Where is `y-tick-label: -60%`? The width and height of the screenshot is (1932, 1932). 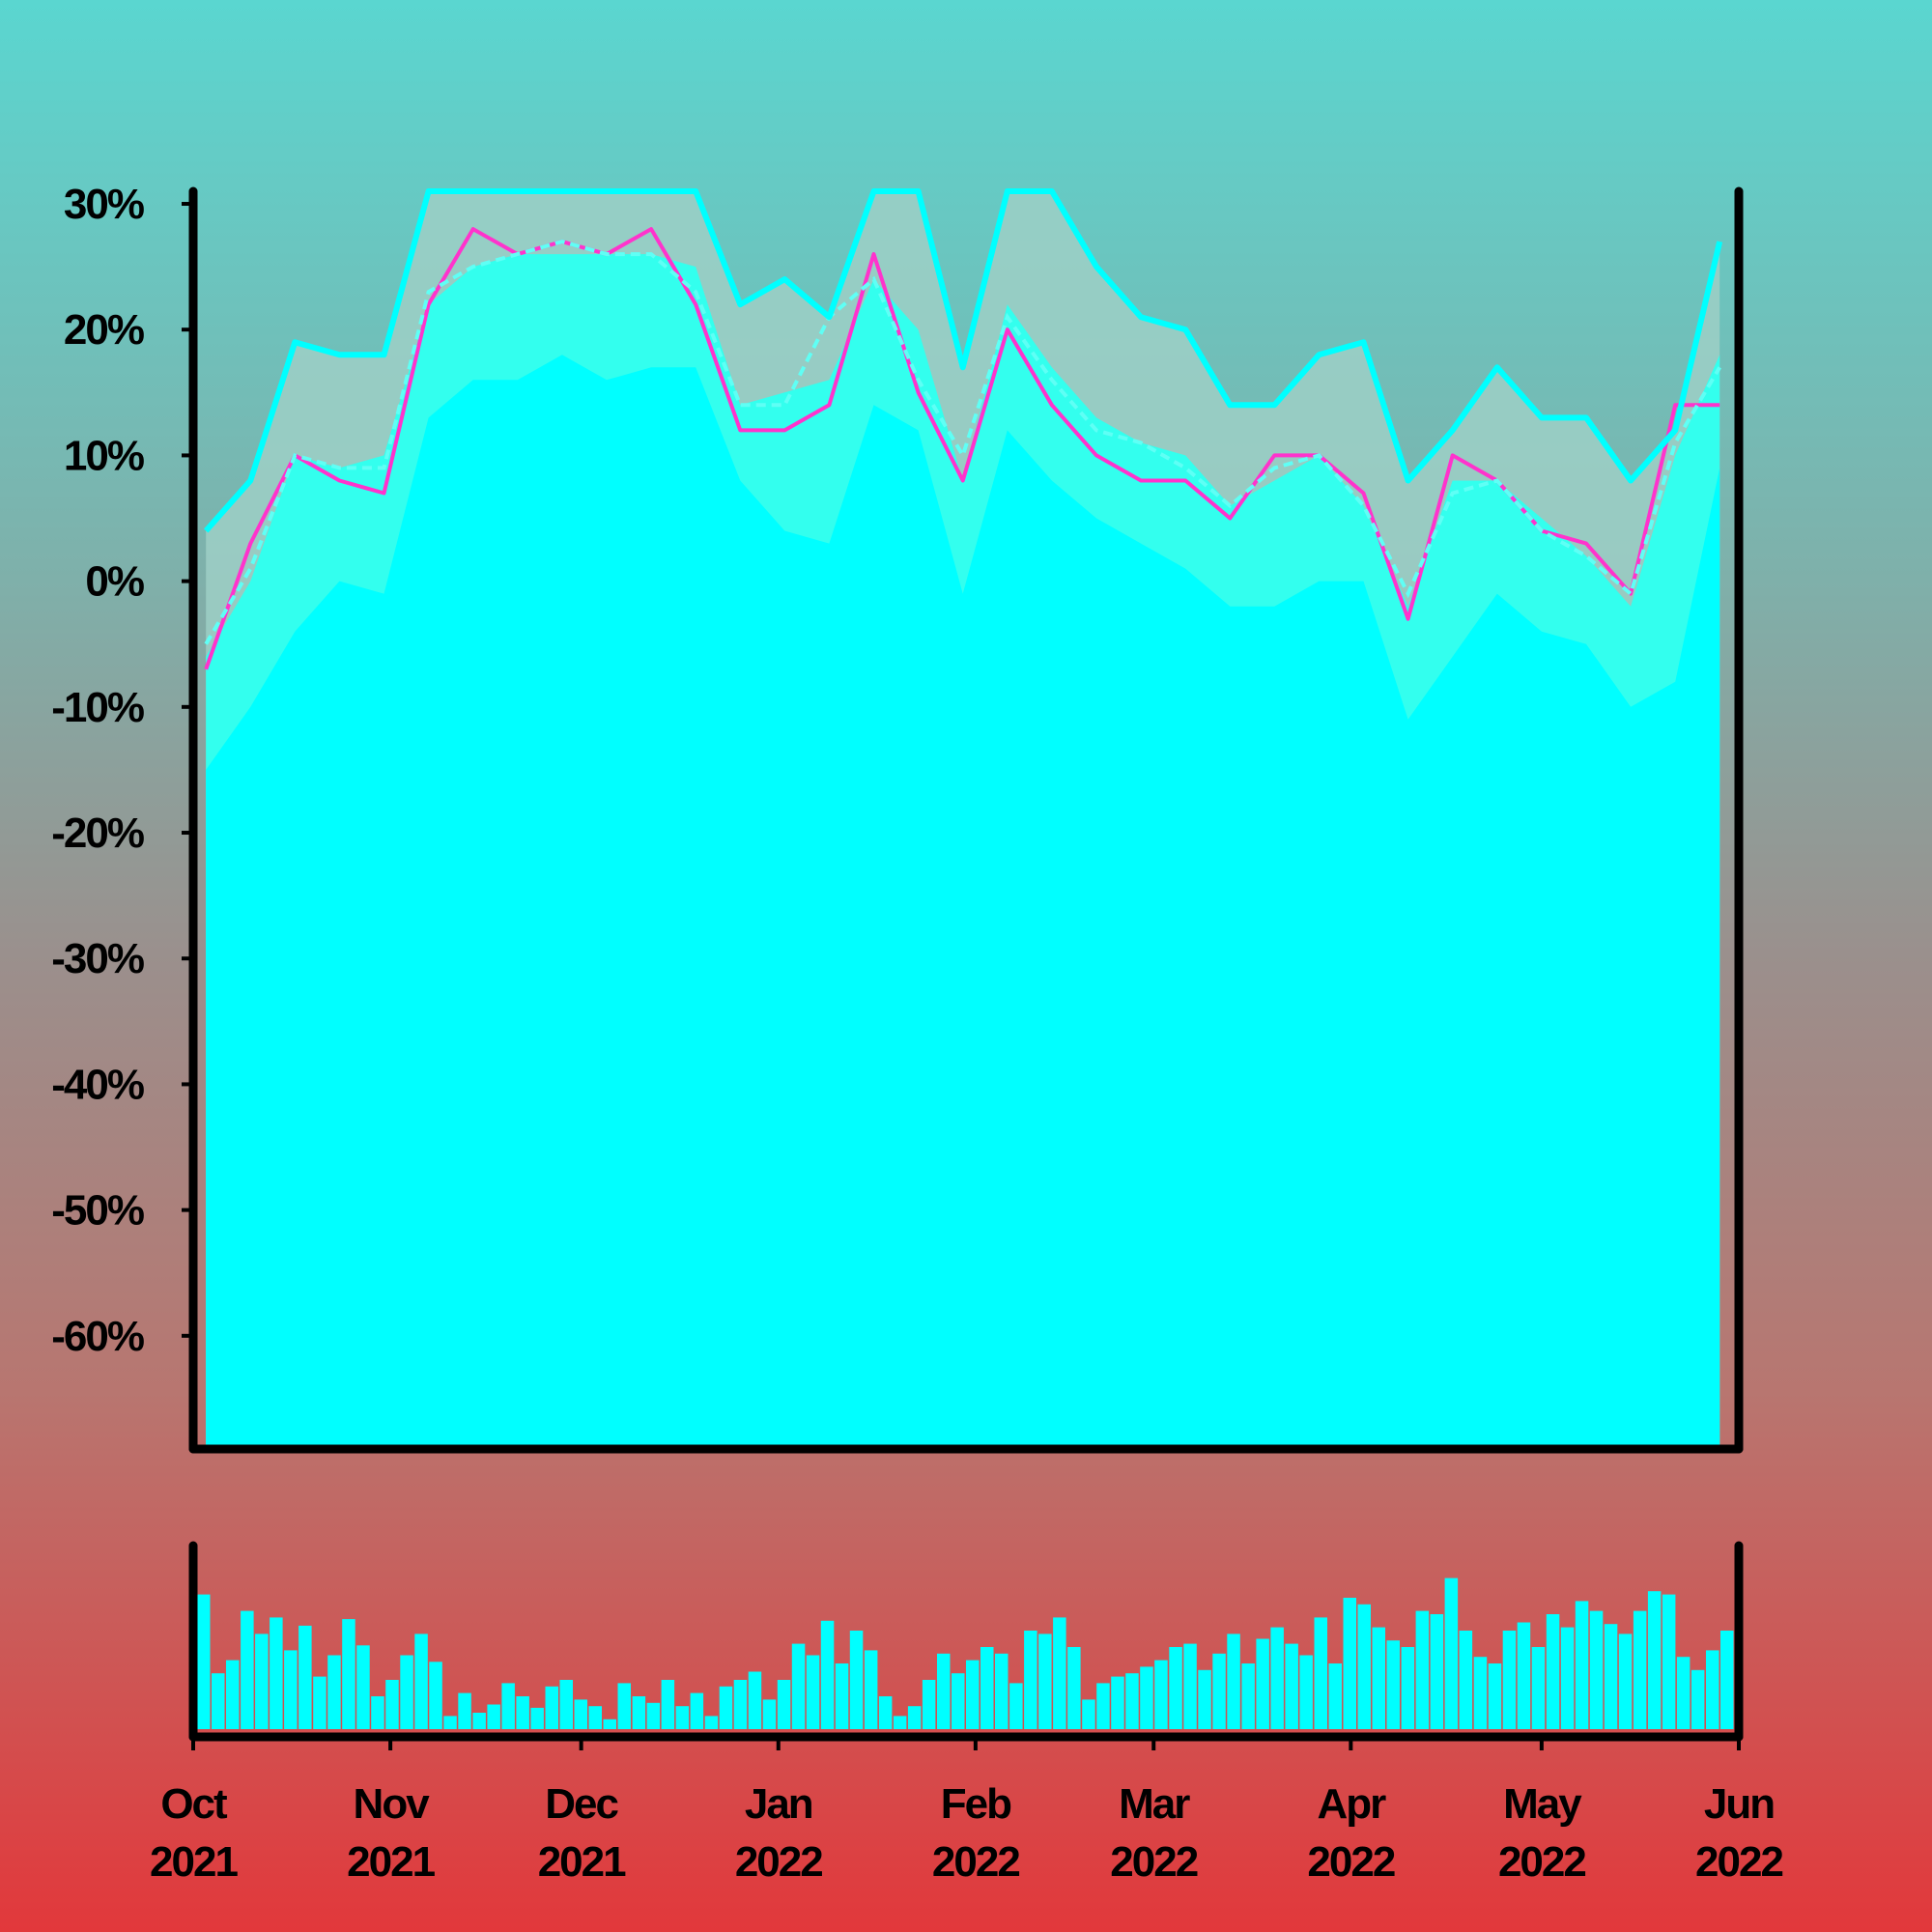
y-tick-label: -60% is located at coordinates (97, 1336).